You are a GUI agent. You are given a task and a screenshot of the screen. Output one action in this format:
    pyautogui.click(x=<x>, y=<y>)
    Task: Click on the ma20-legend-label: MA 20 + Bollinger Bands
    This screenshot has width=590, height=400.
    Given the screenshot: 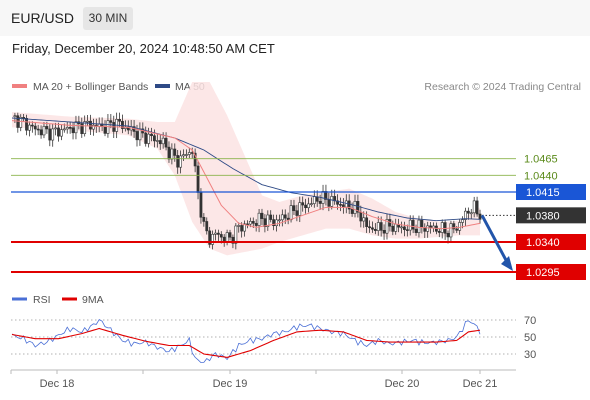 What is the action you would take?
    pyautogui.click(x=90, y=87)
    